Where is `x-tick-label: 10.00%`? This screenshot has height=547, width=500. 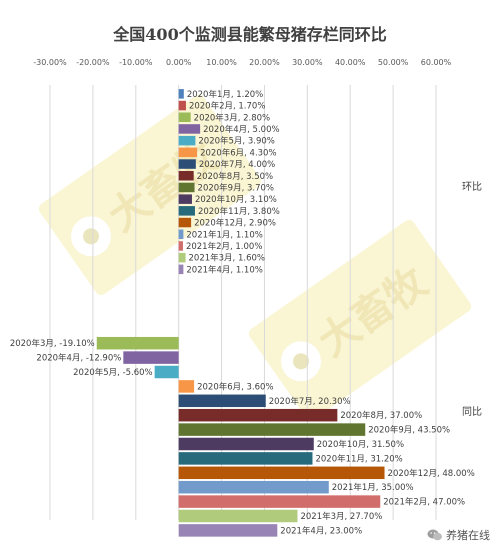
x-tick-label: 10.00% is located at coordinates (221, 62).